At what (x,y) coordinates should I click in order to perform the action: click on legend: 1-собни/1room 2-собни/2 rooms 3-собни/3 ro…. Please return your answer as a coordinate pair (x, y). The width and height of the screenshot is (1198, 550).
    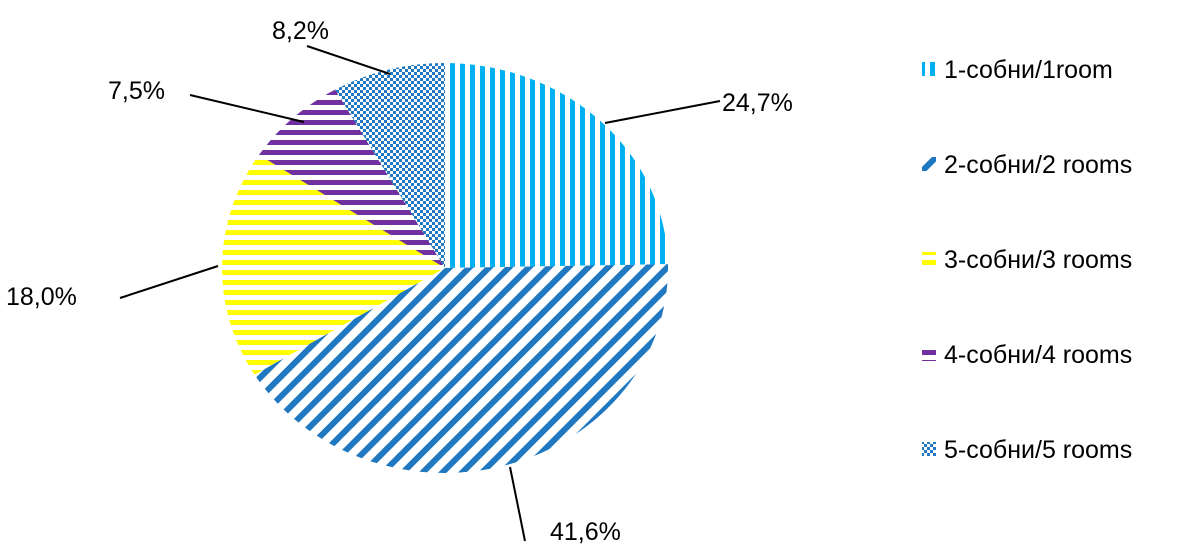
    Looking at the image, I should click on (1027, 260).